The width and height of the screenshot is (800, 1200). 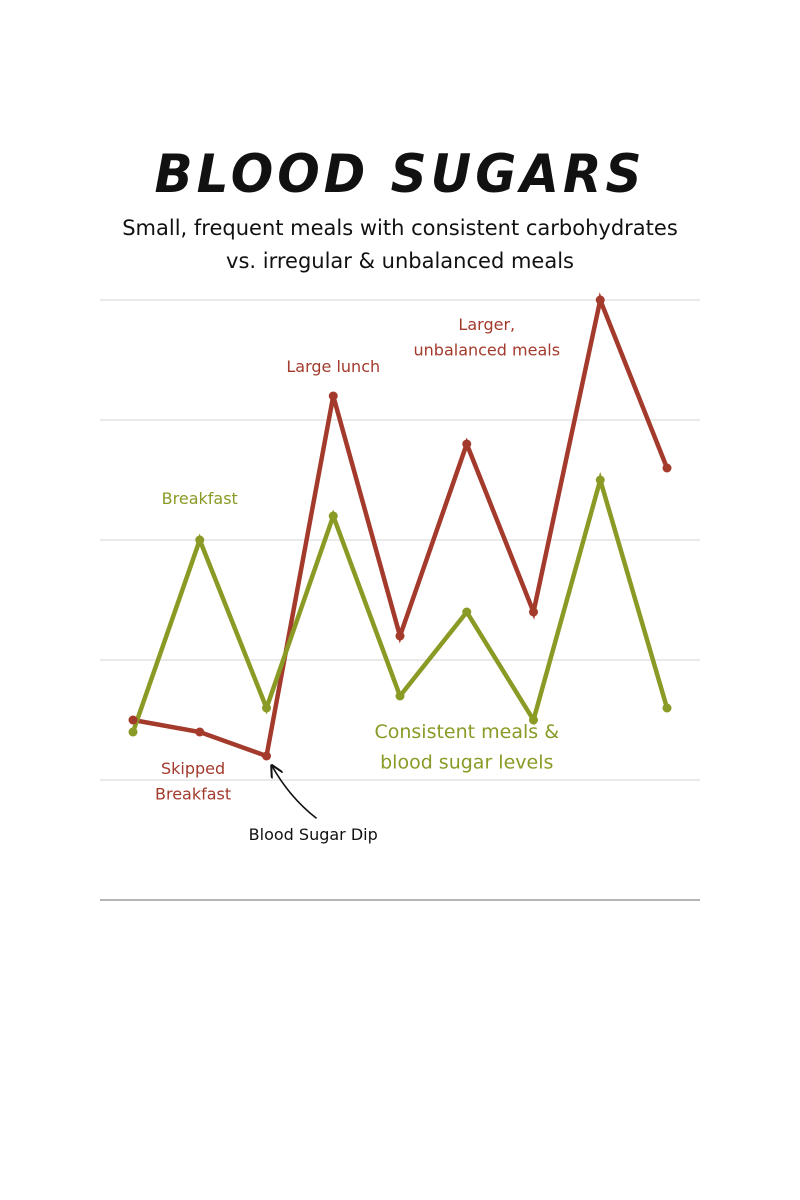 I want to click on annotation-line: Consistent meals &, so click(x=466, y=732).